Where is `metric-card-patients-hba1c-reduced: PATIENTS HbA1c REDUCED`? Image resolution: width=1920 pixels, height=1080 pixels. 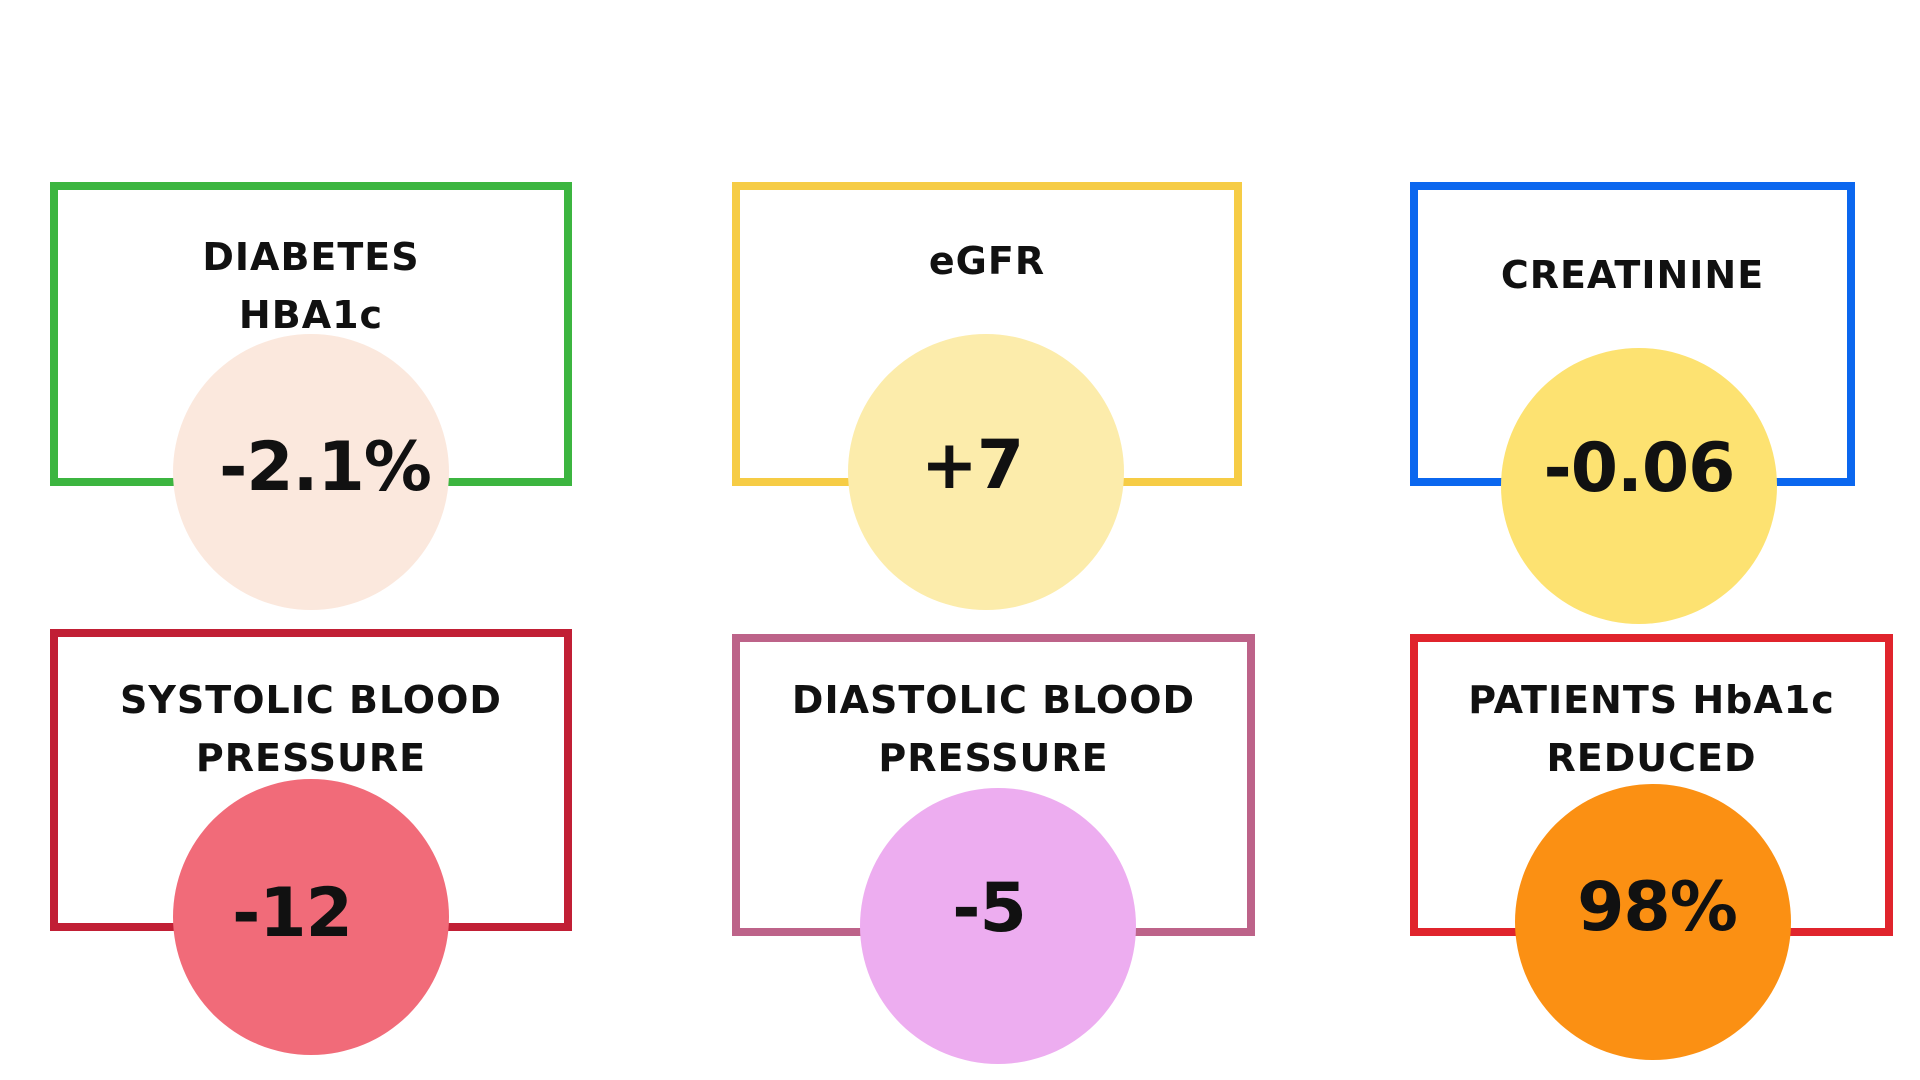 metric-card-patients-hba1c-reduced: PATIENTS HbA1c REDUCED is located at coordinates (1651, 785).